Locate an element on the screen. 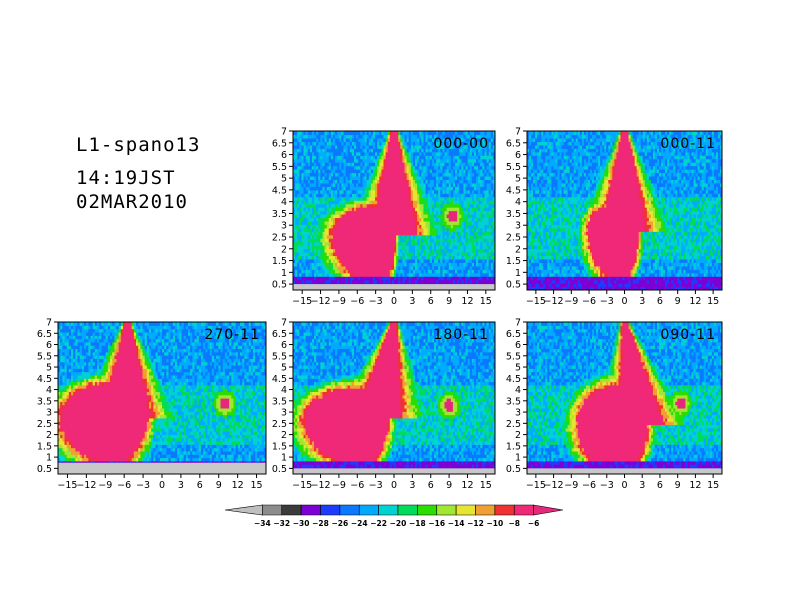 Image resolution: width=792 pixels, height=612 pixels. panel-label: 000-11 is located at coordinates (688, 144).